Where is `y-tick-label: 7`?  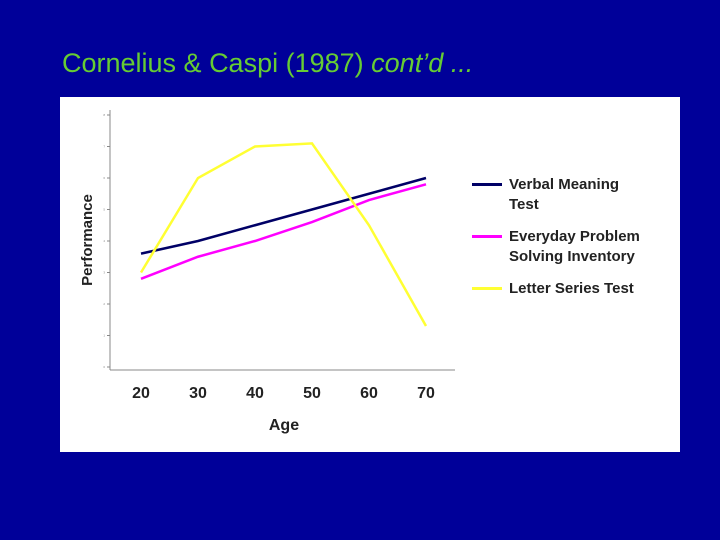
y-tick-label: 7 is located at coordinates (104, 146).